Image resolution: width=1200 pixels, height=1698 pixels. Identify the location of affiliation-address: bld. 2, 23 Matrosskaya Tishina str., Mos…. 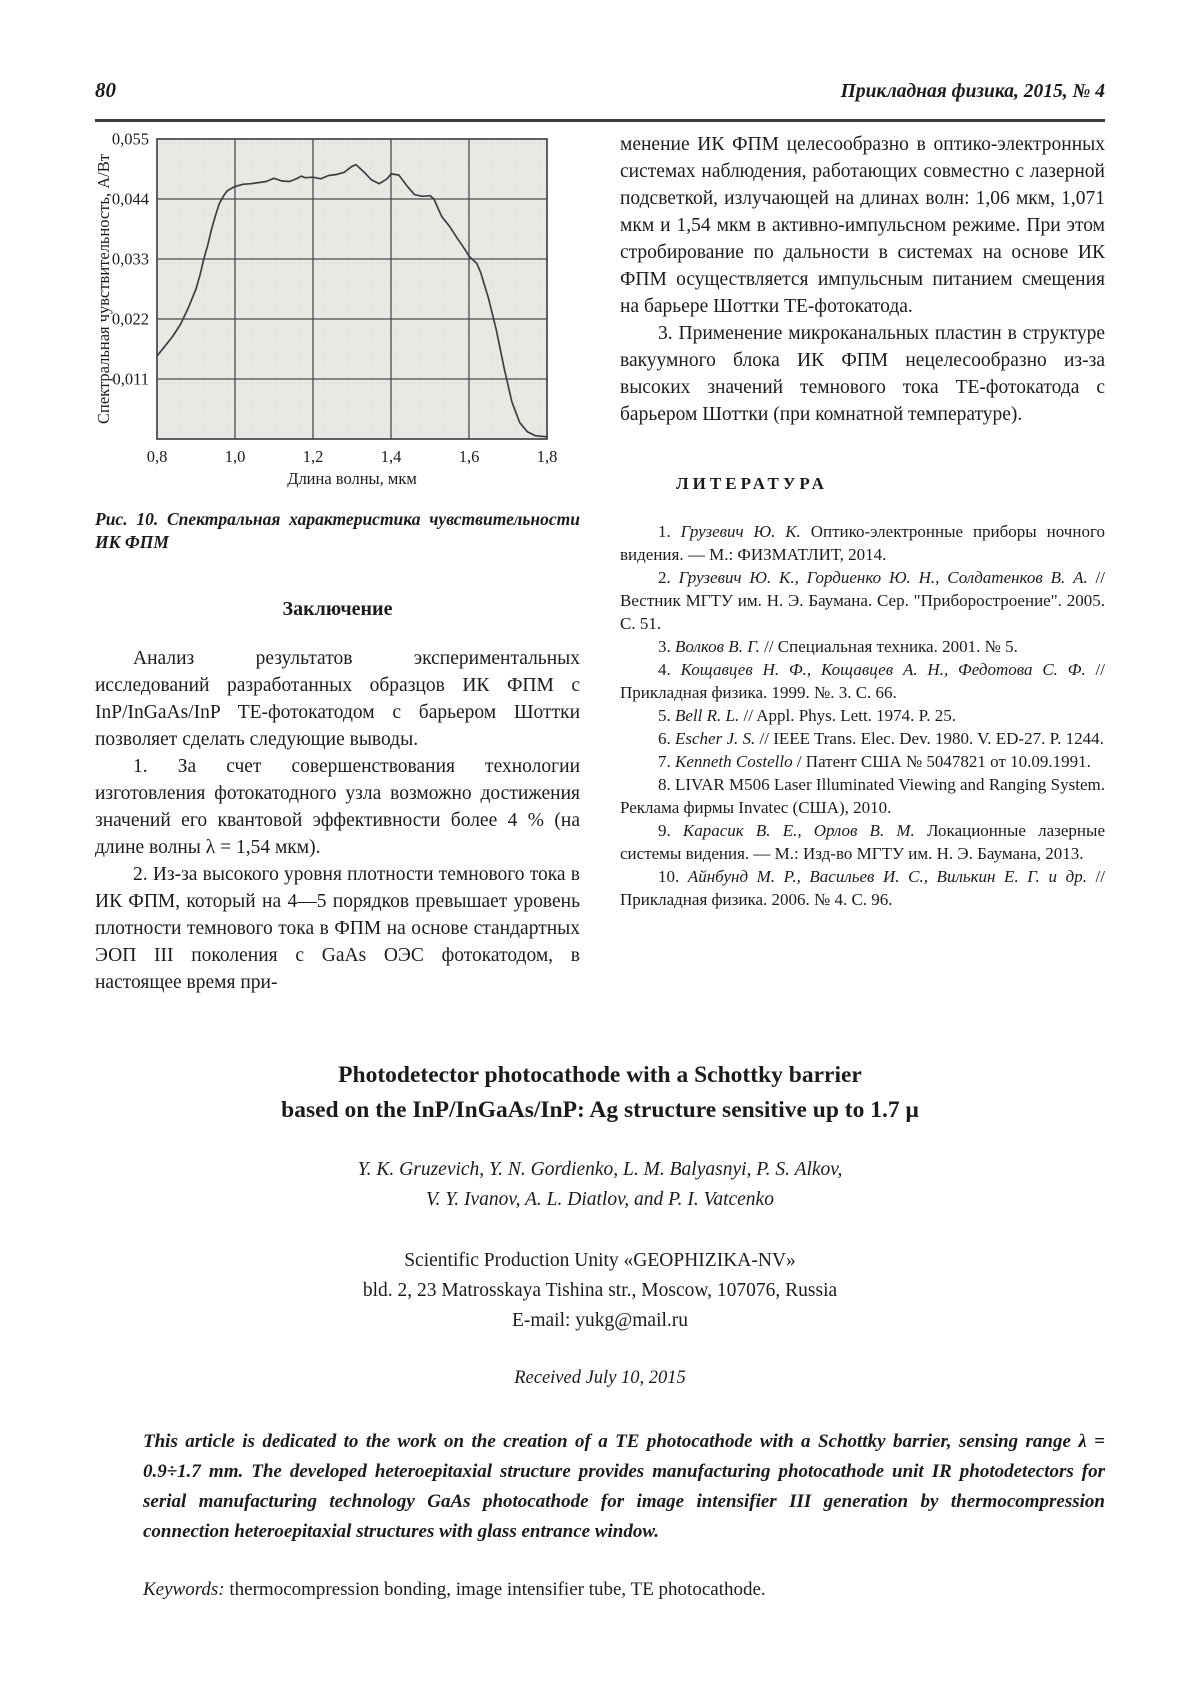
(600, 1290).